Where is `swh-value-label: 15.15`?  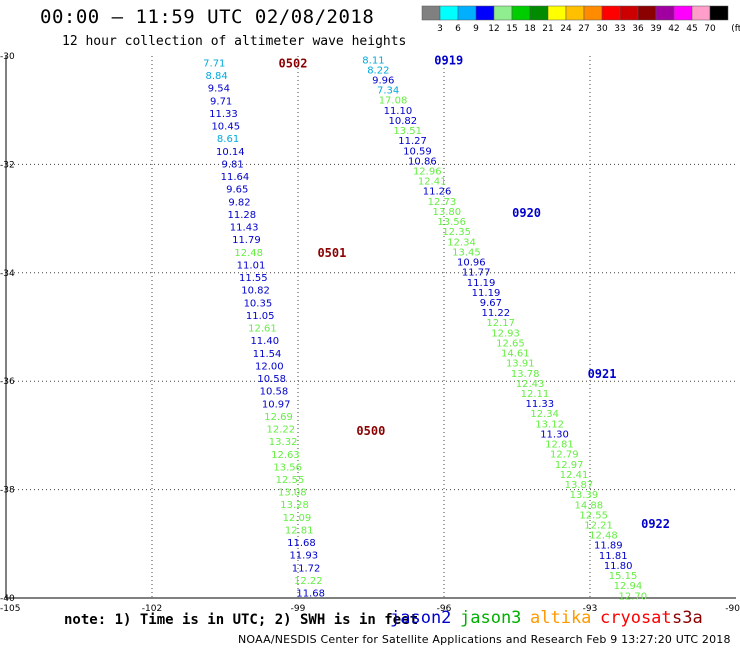 swh-value-label: 15.15 is located at coordinates (623, 576).